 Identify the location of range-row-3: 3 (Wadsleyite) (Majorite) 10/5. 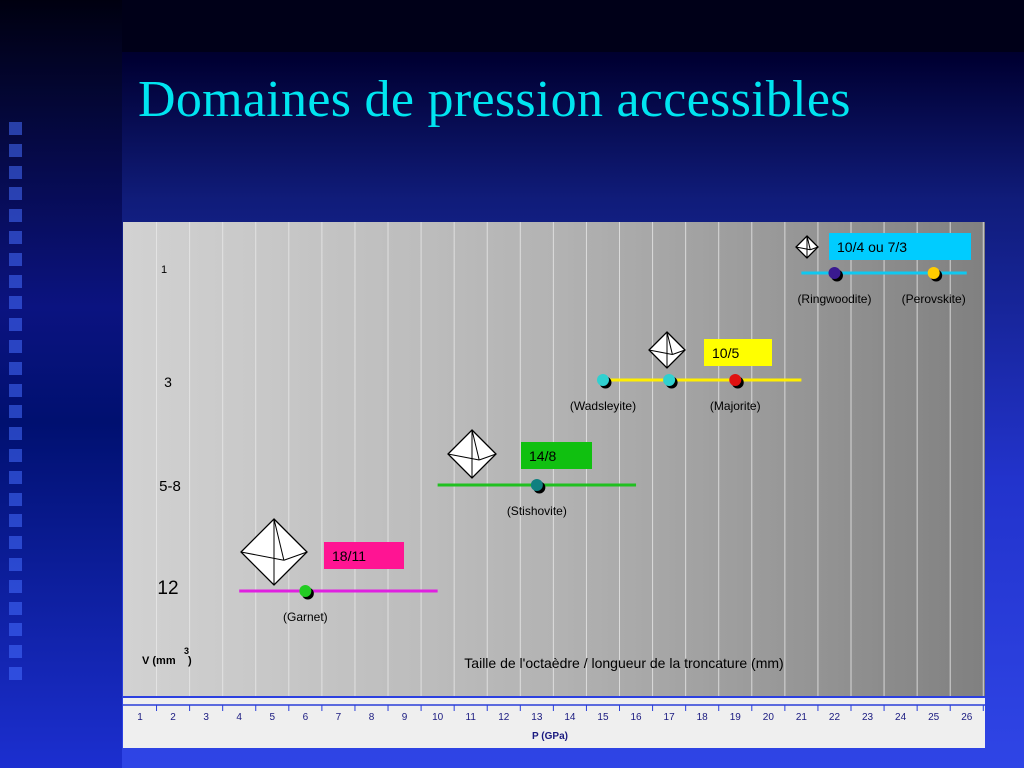
(483, 372).